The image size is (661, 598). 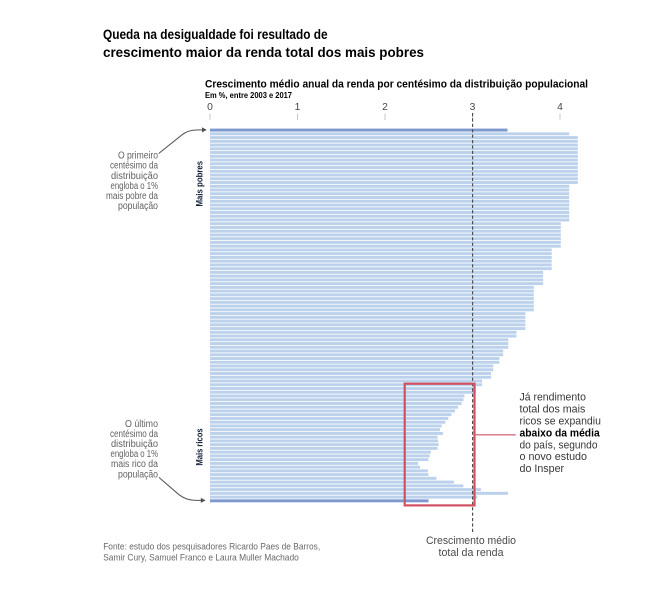 I want to click on svg-text: o novo estudo, so click(x=554, y=457).